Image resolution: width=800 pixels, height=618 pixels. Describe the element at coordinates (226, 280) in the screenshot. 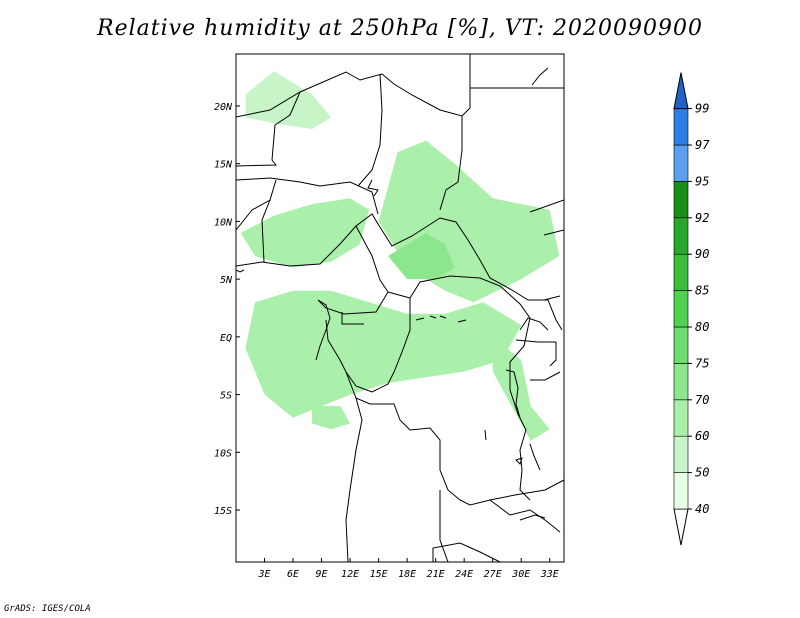

I see `lat-tick-label: 5N` at that location.